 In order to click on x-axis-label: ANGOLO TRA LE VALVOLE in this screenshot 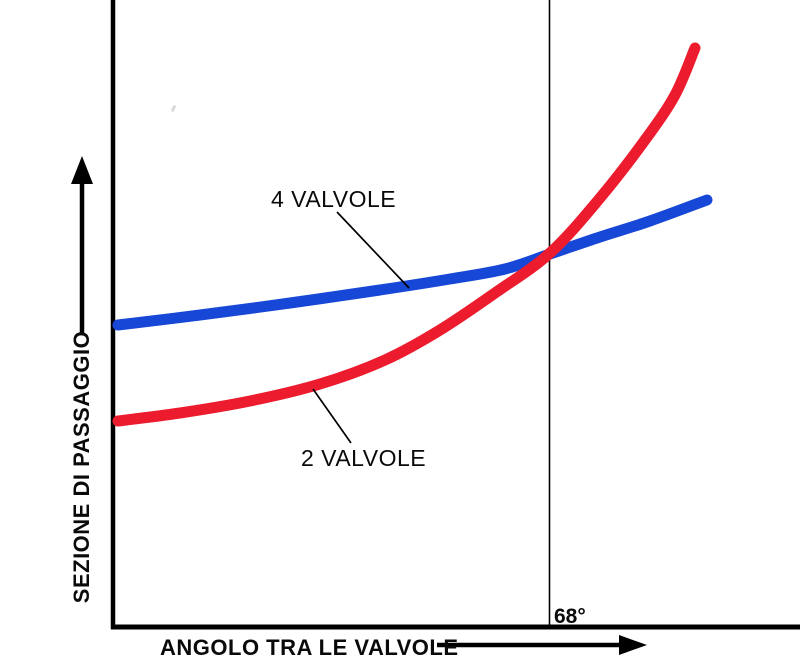, I will do `click(309, 647)`.